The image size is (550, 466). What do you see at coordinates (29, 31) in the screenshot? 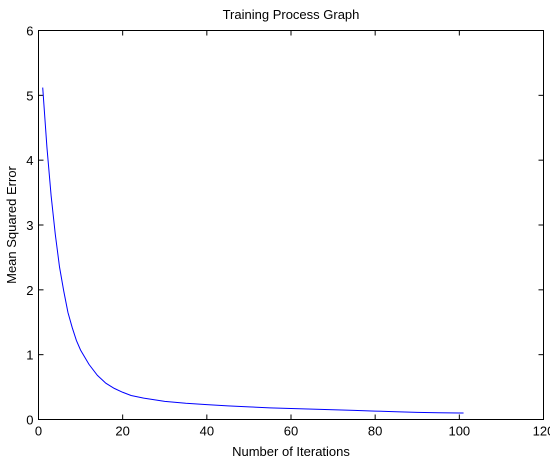
I see `y-tick-label: 6` at bounding box center [29, 31].